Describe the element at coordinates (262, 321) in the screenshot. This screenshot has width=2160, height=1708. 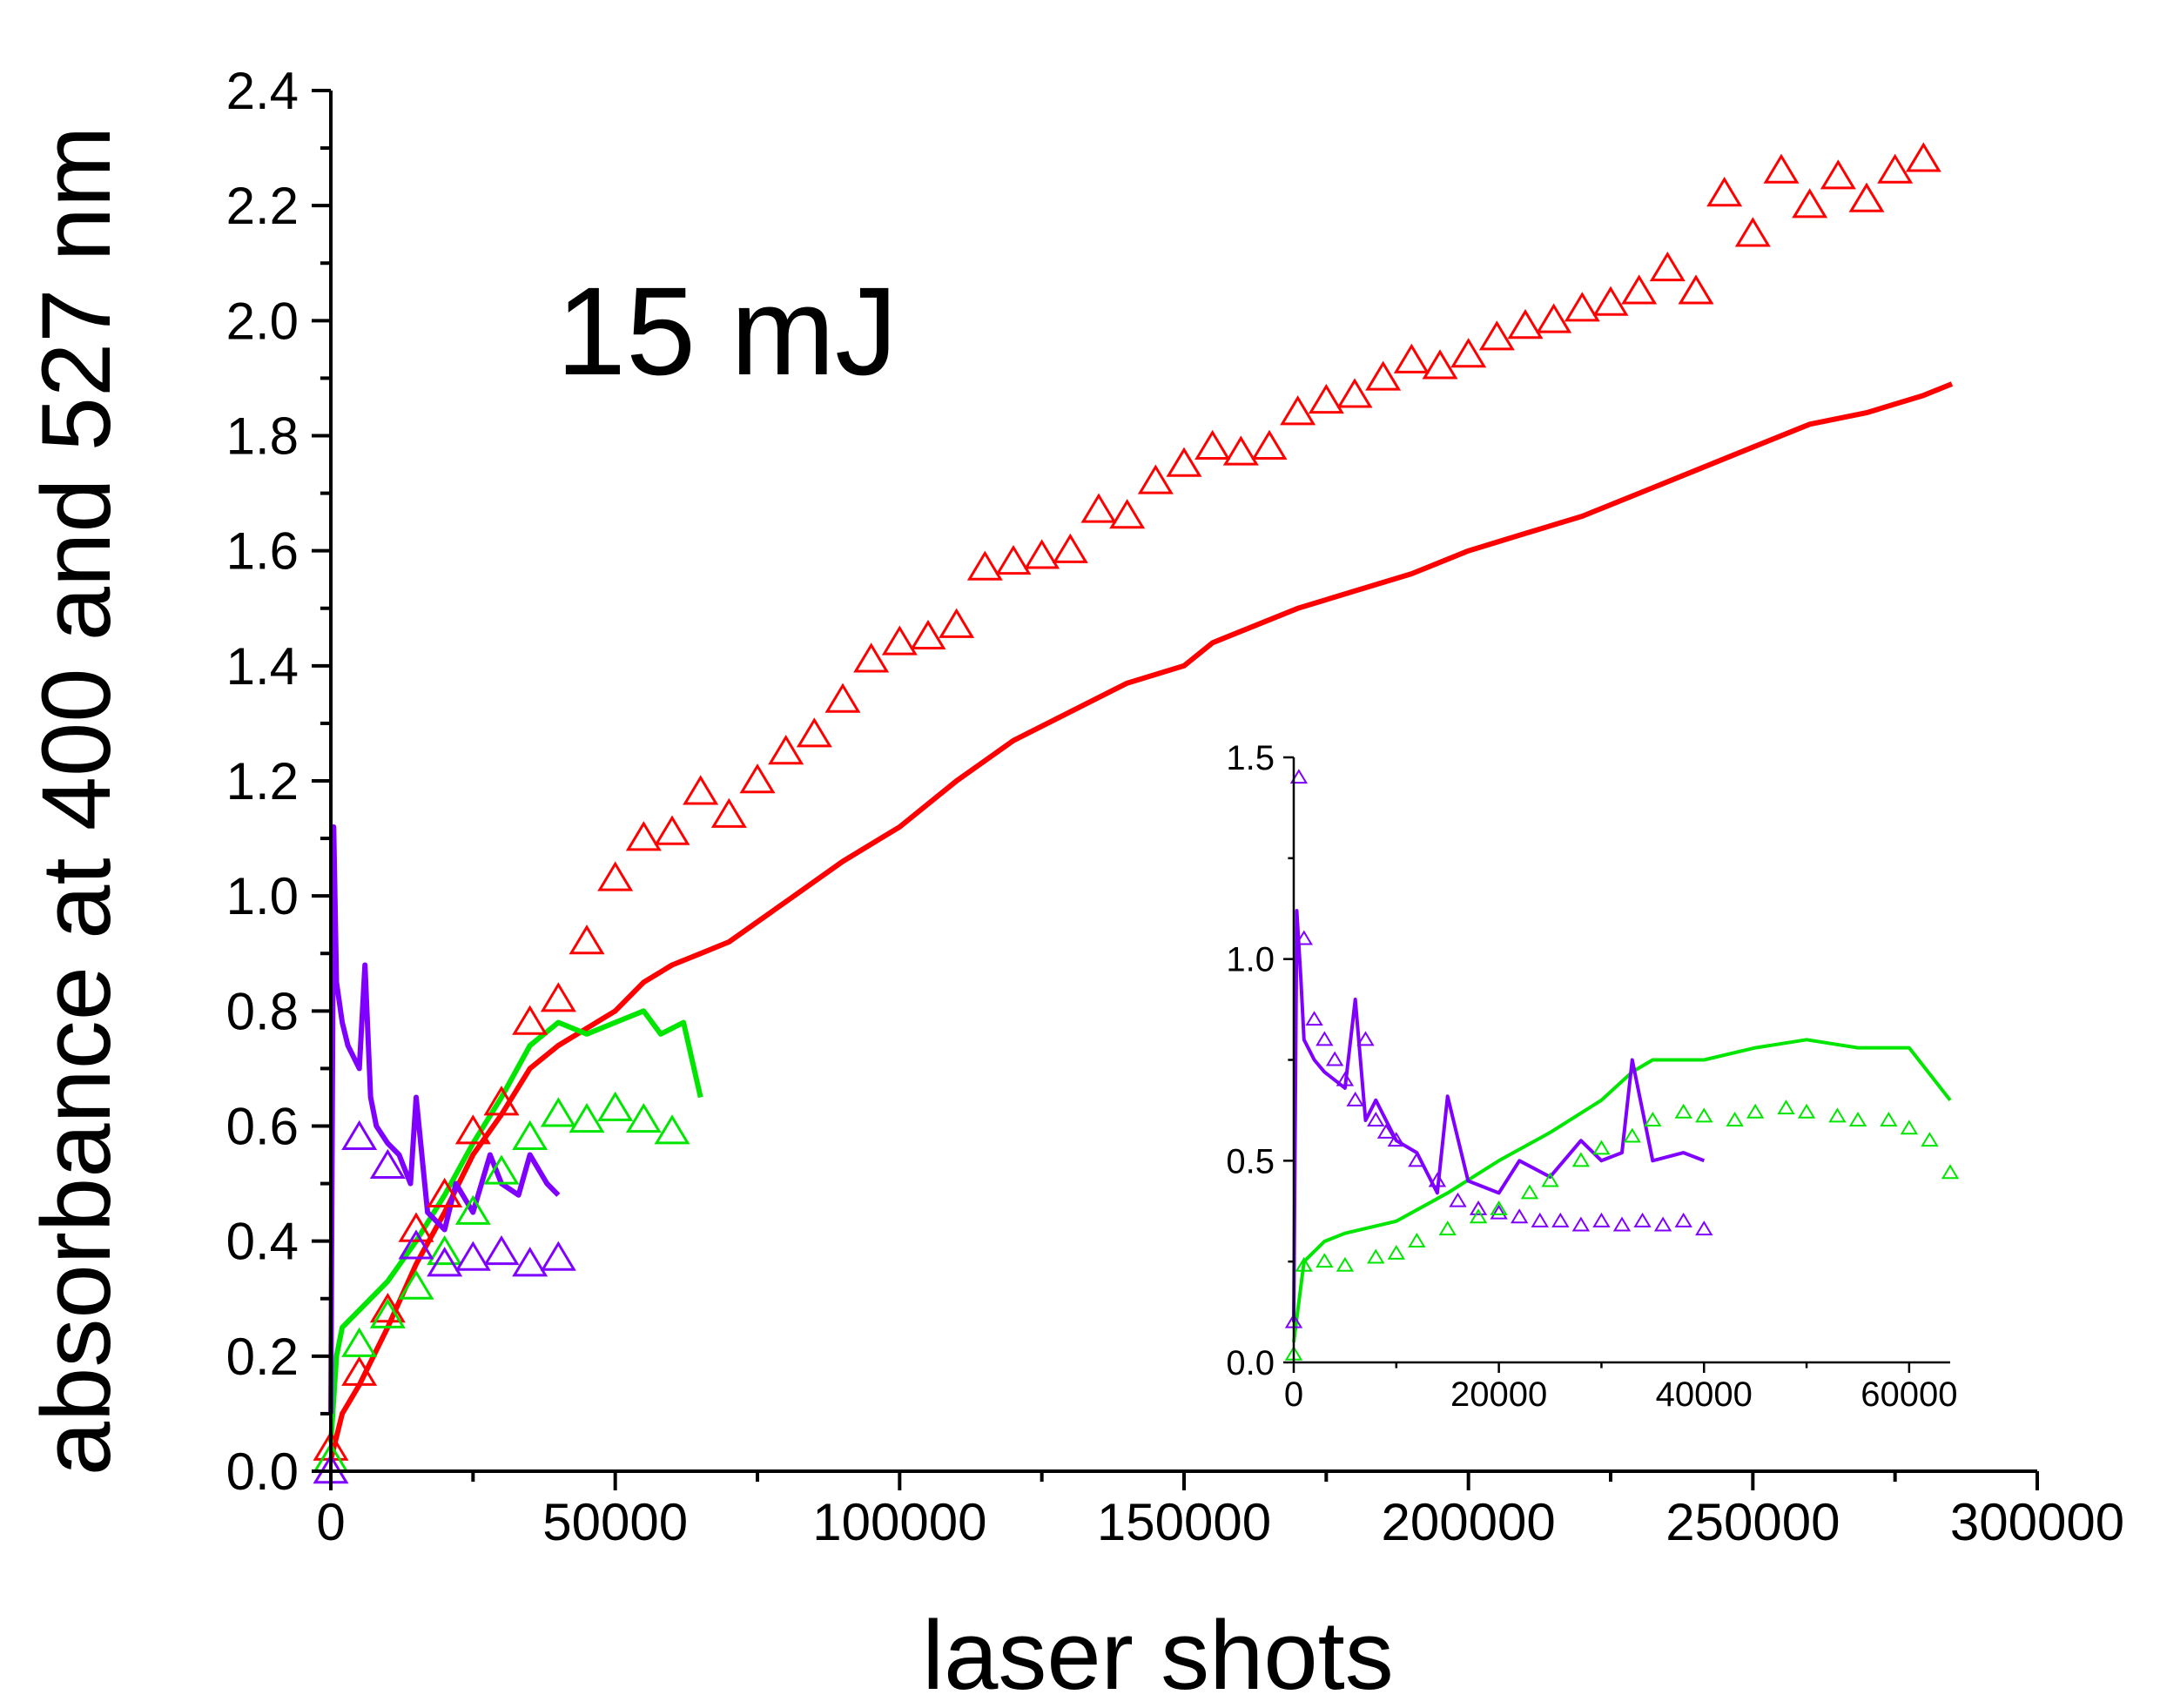
I see `main-y-tick-label: 2.0` at that location.